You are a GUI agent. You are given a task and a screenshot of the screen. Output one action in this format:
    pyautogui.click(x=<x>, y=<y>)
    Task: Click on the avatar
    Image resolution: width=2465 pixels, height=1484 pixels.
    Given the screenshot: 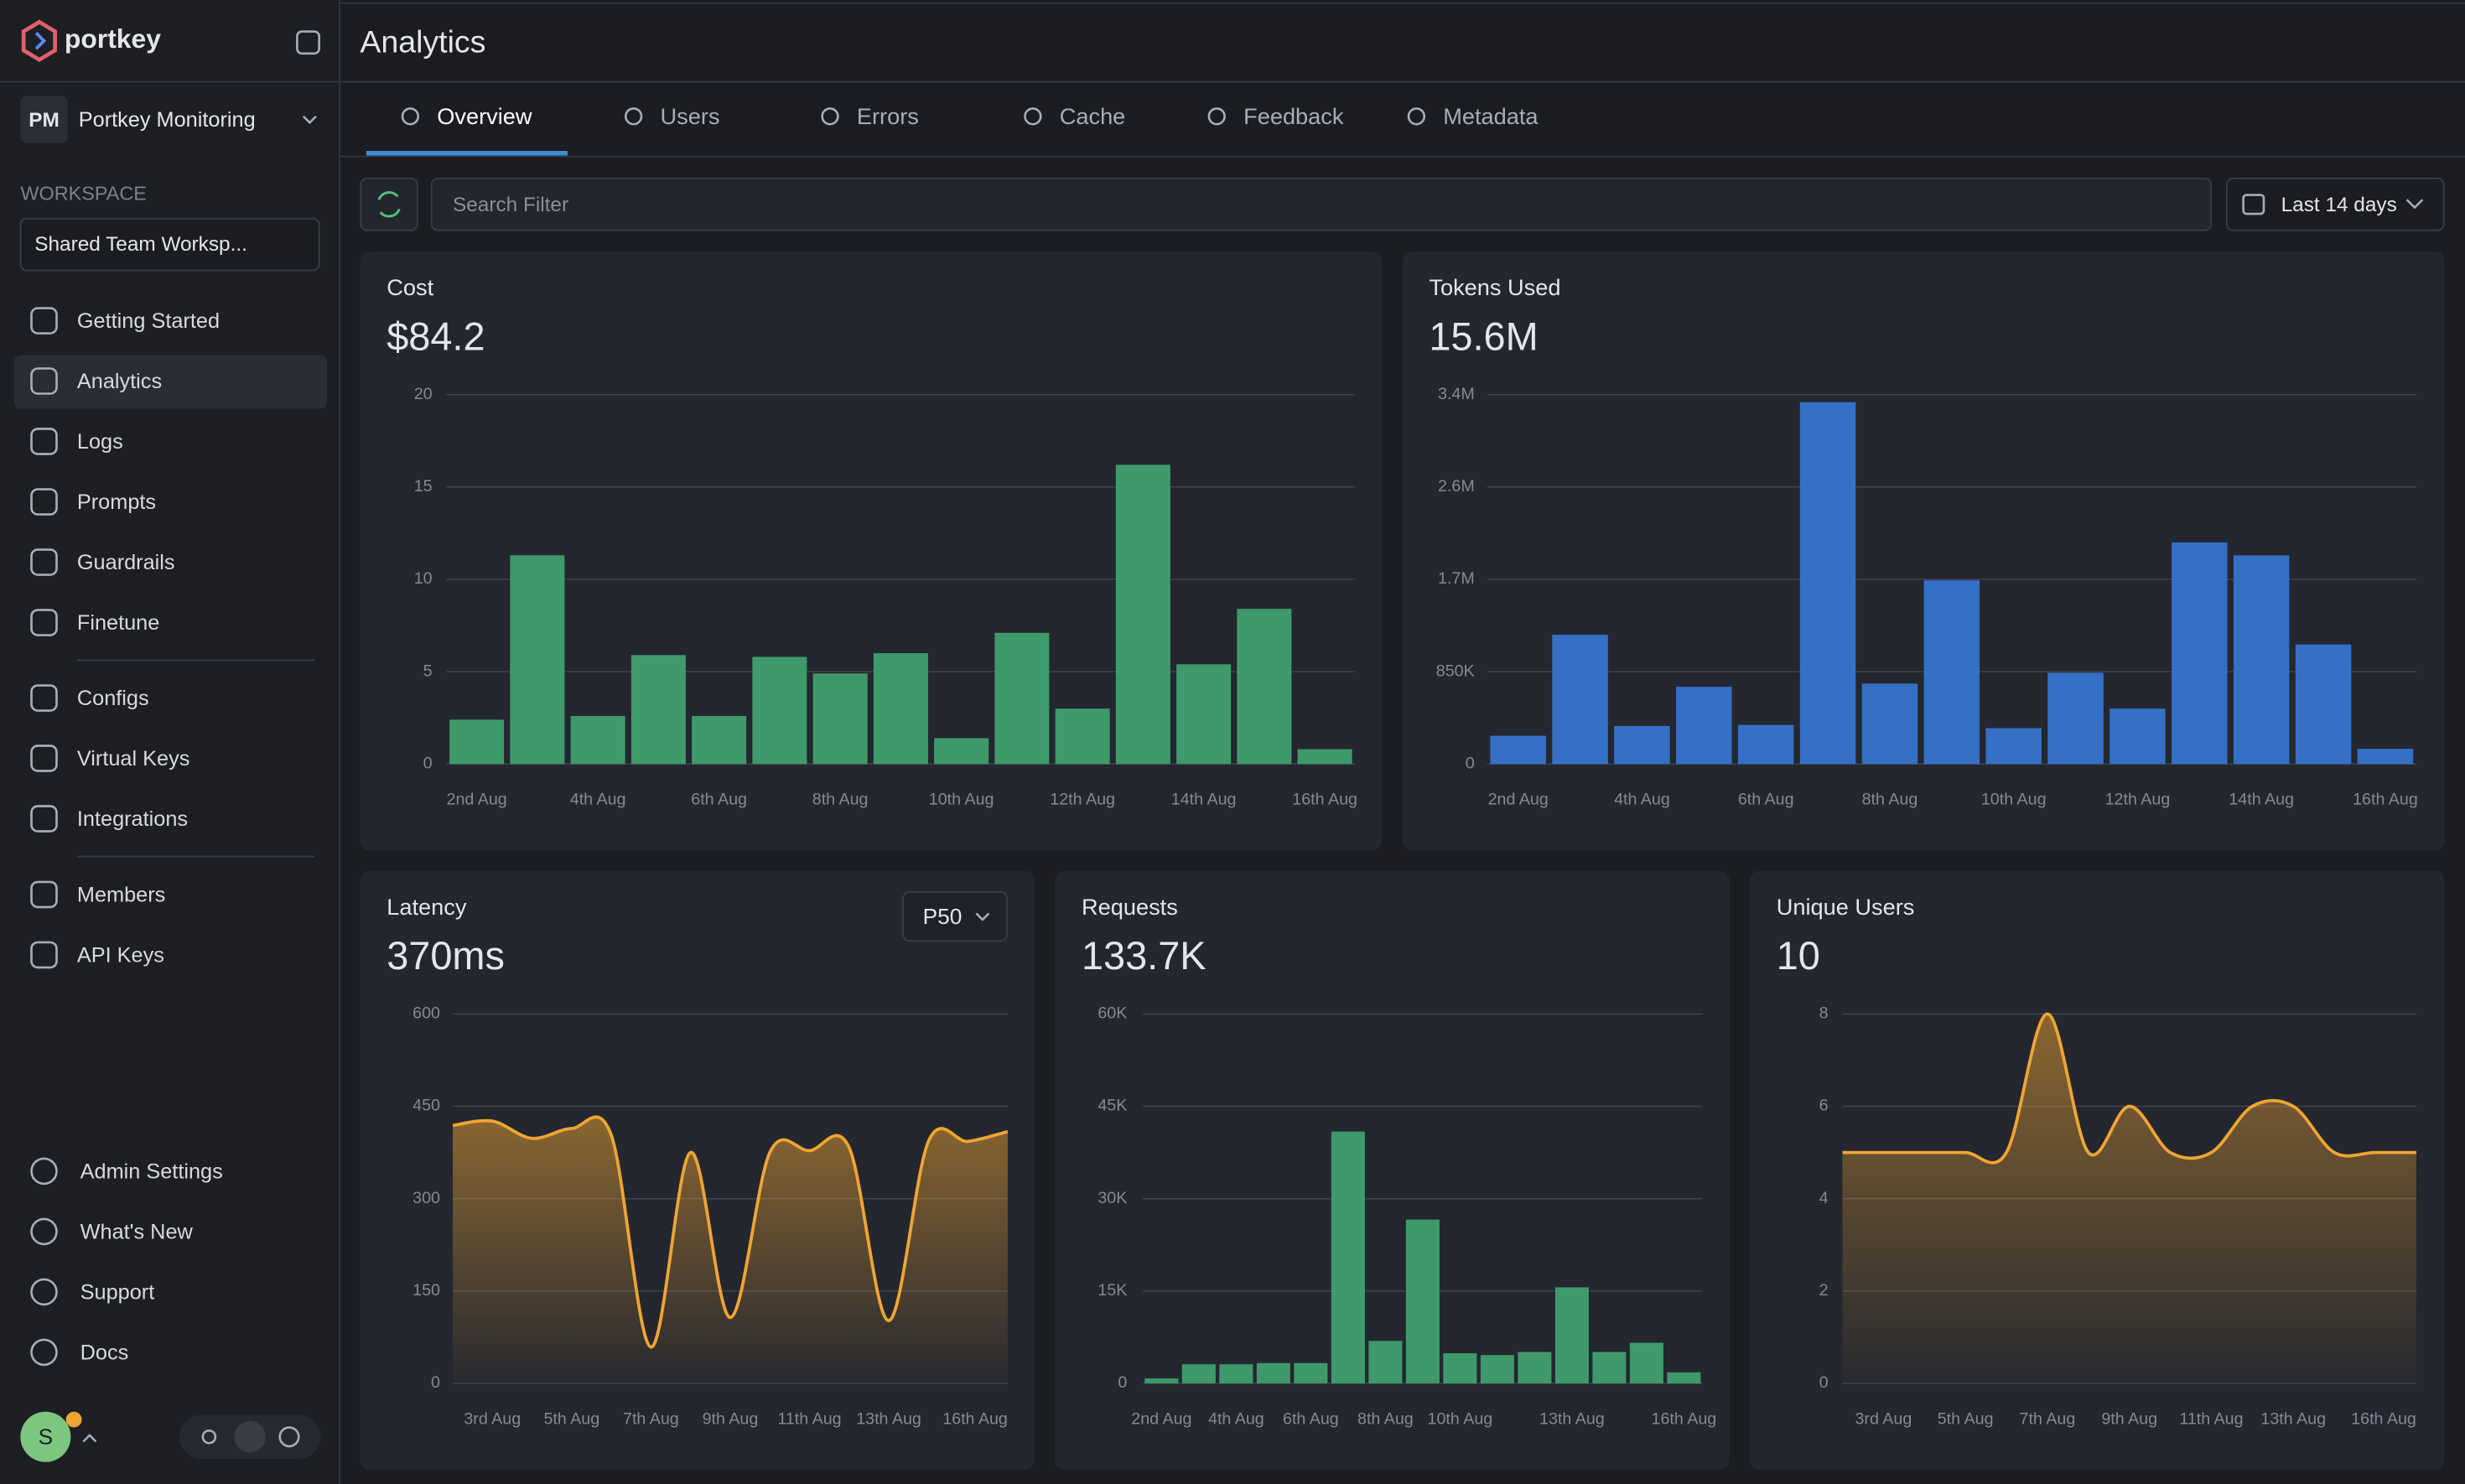 What is the action you would take?
    pyautogui.click(x=45, y=1436)
    